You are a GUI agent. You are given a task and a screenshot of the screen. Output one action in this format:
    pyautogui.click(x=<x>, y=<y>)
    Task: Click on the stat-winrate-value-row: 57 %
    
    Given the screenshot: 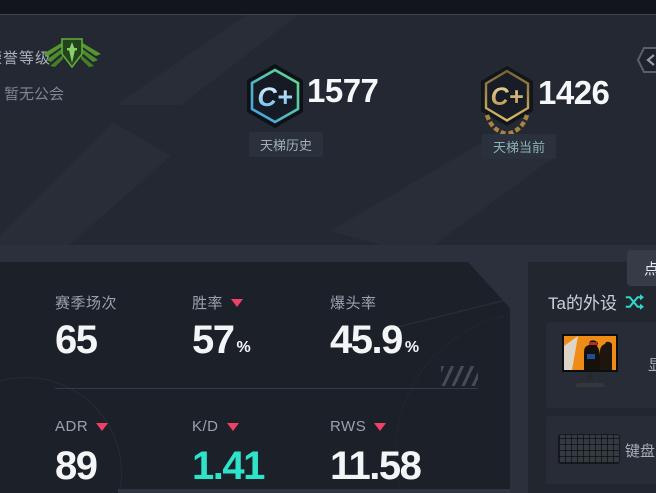 What is the action you would take?
    pyautogui.click(x=221, y=340)
    